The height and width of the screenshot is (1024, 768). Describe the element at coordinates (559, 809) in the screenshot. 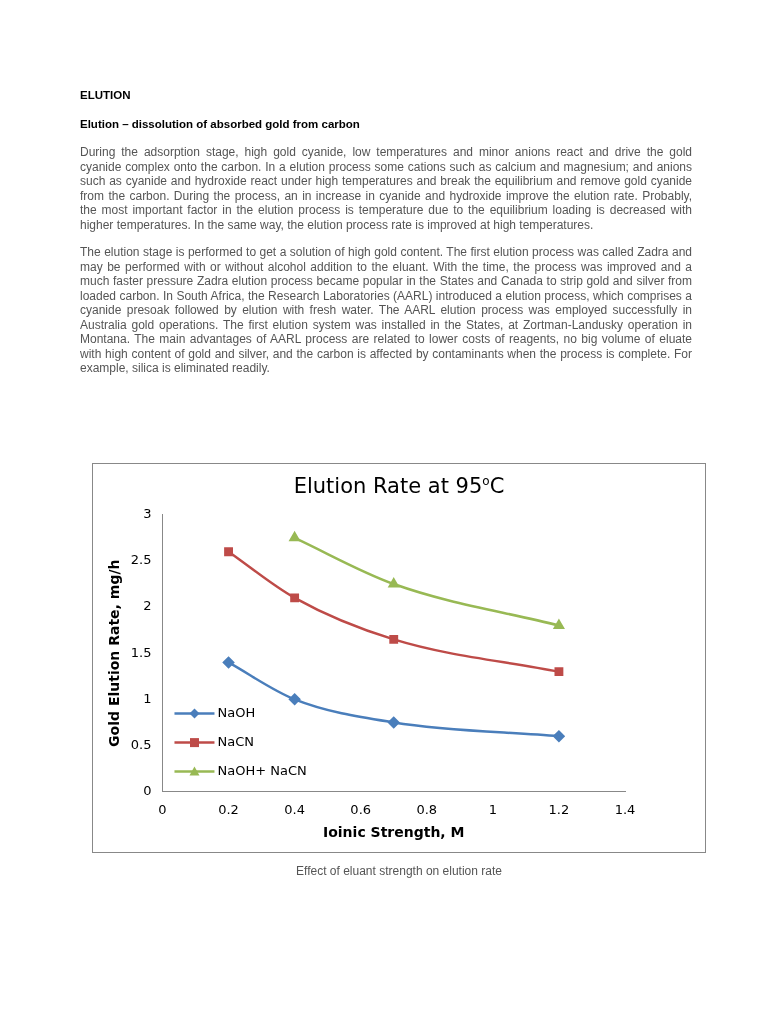

I see `x-tick-label: 1.2` at that location.